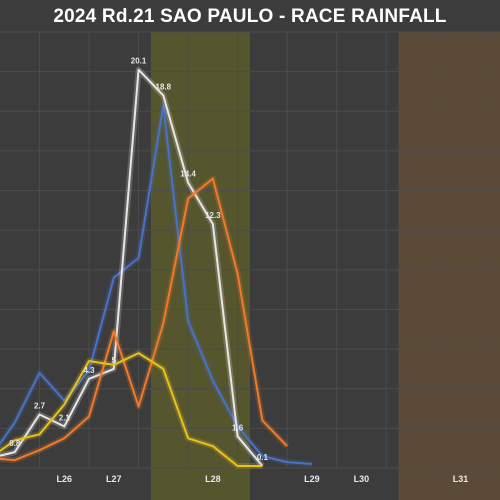 The height and width of the screenshot is (500, 500). I want to click on data-label: 4.3, so click(89, 370).